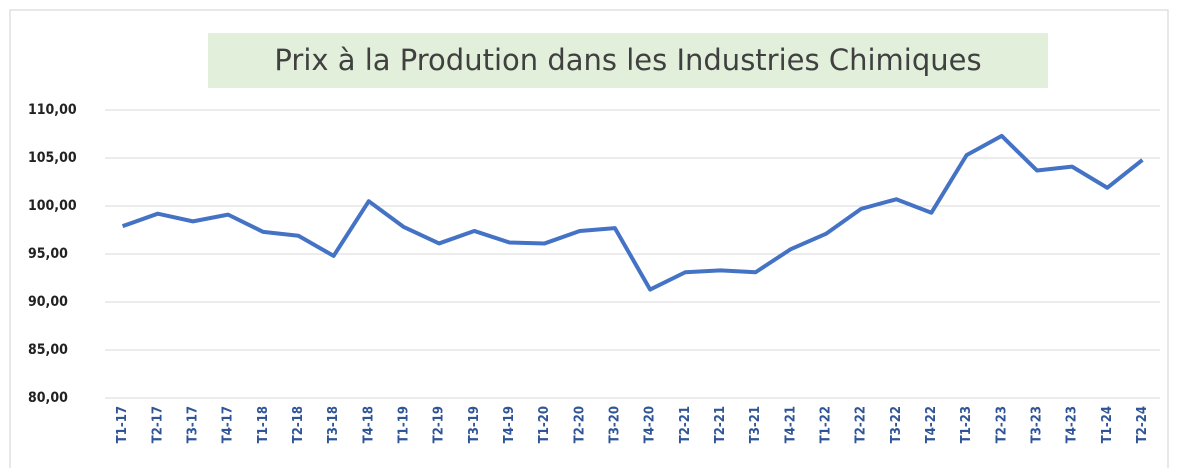 The height and width of the screenshot is (468, 1179). I want to click on x-tick-label: T2-23, so click(1001, 424).